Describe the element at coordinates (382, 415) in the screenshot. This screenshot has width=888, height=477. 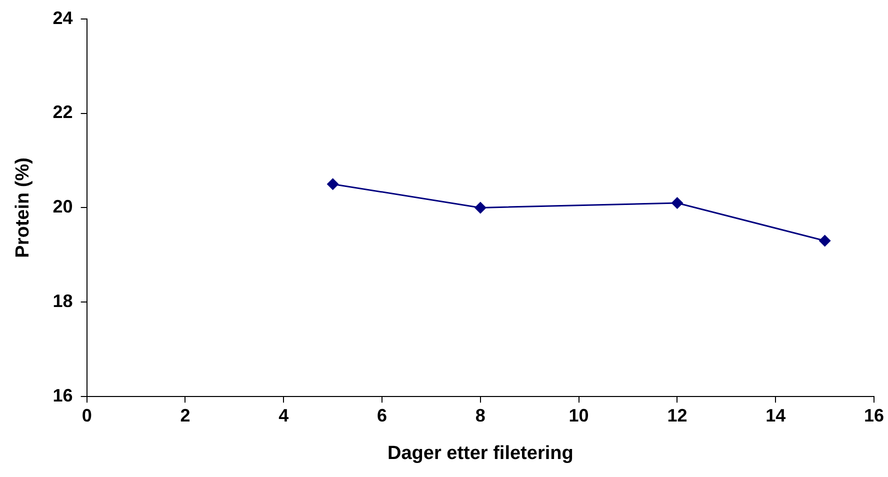
I see `x-tick-label: 6` at that location.